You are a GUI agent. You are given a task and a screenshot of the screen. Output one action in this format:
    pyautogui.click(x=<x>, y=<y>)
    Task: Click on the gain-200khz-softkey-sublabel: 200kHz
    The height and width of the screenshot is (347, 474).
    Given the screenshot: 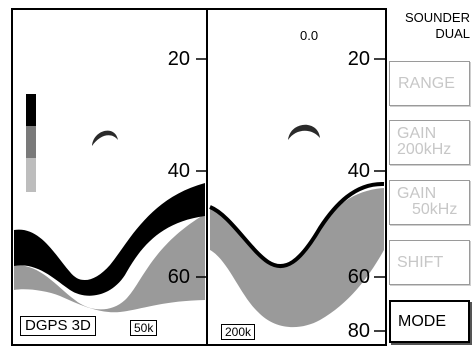 What is the action you would take?
    pyautogui.click(x=424, y=150)
    